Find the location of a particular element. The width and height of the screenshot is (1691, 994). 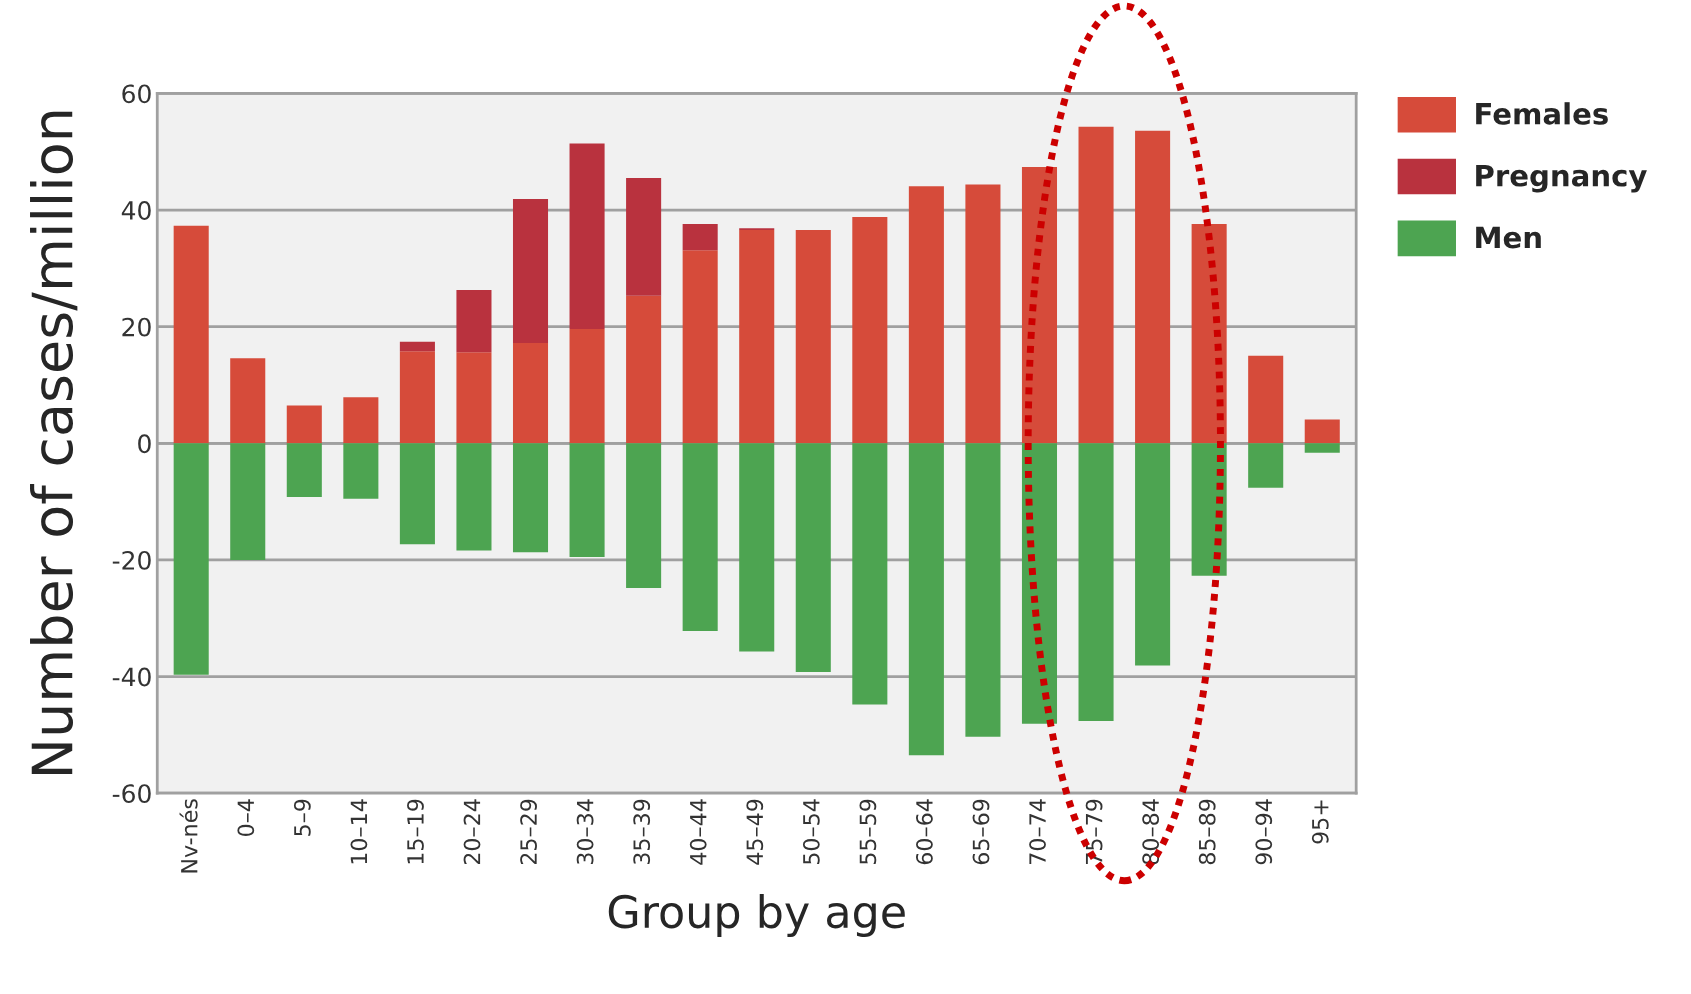

x-tick-label: 15–19 is located at coordinates (415, 831).